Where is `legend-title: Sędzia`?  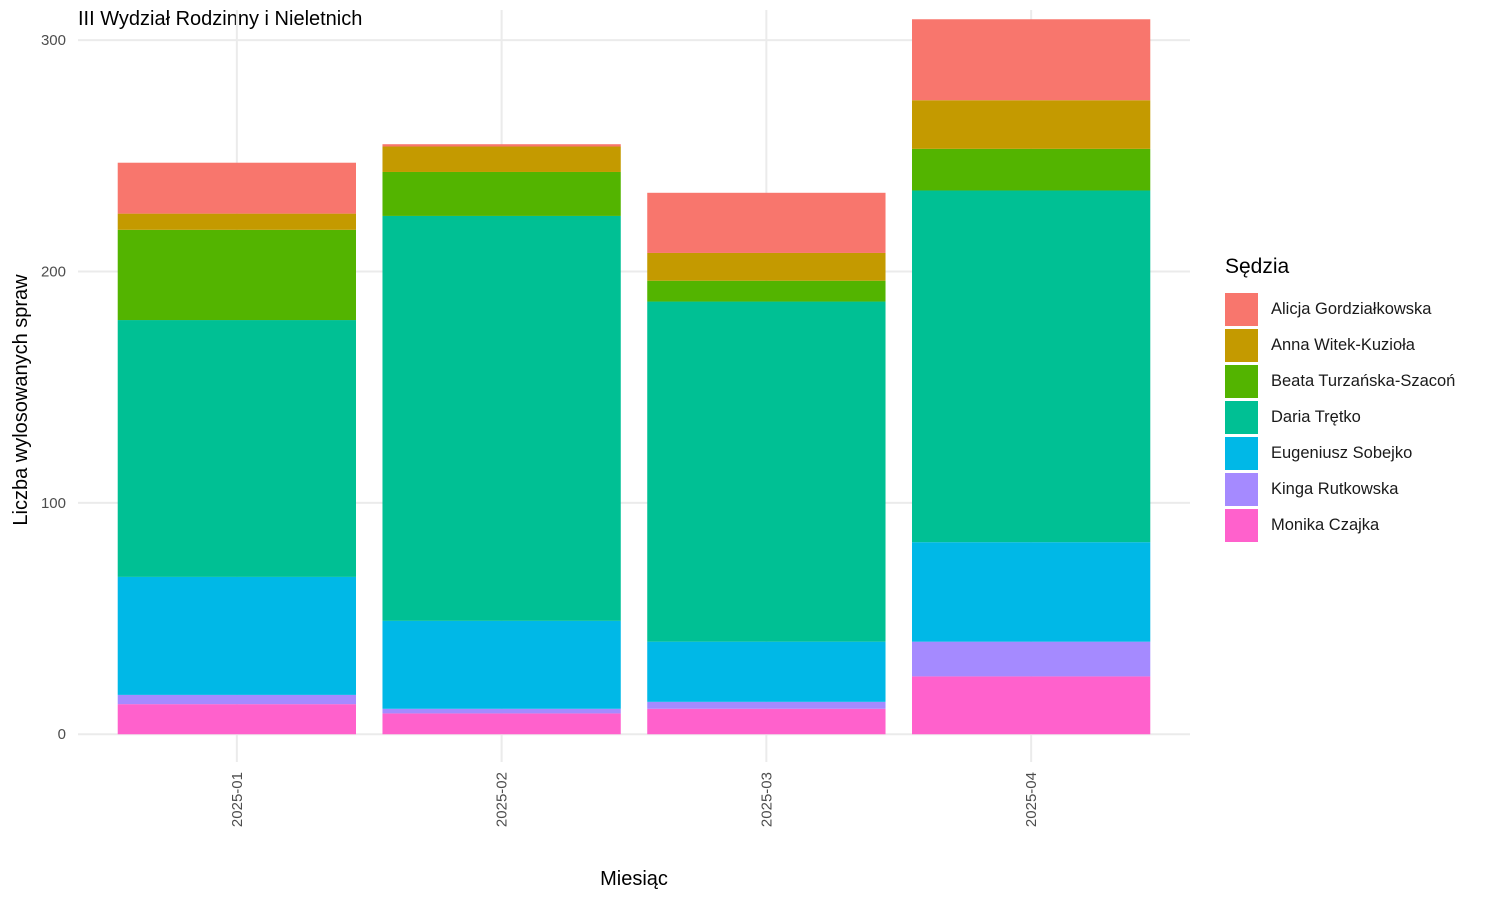 legend-title: Sędzia is located at coordinates (1257, 266).